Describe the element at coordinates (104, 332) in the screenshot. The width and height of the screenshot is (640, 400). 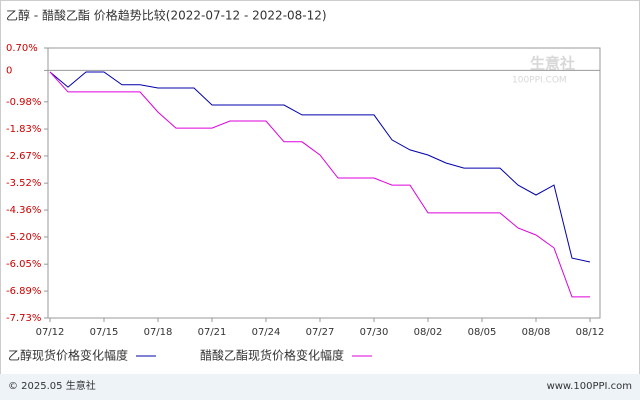
I see `x-tick-label: 07/15` at that location.